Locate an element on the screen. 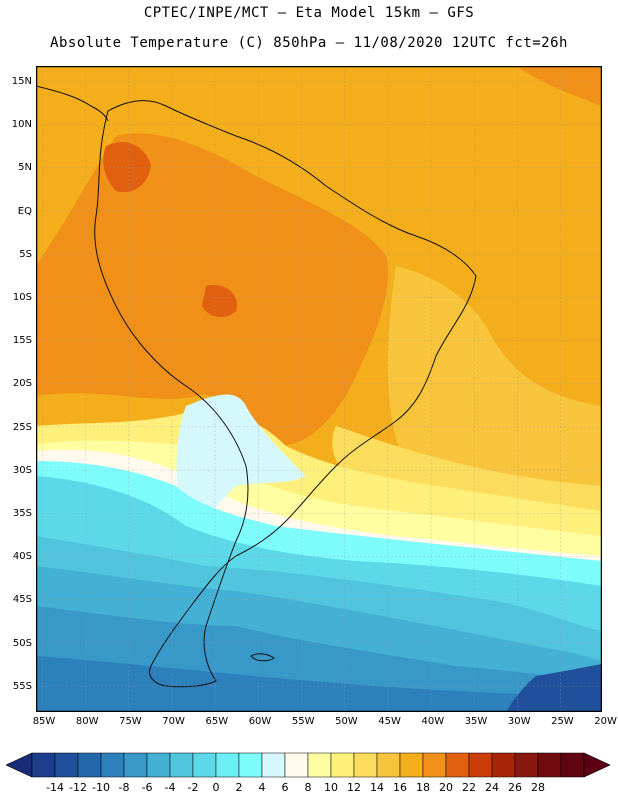 Image resolution: width=618 pixels, height=800 pixels. colorbar-tick-label: 24 is located at coordinates (492, 787).